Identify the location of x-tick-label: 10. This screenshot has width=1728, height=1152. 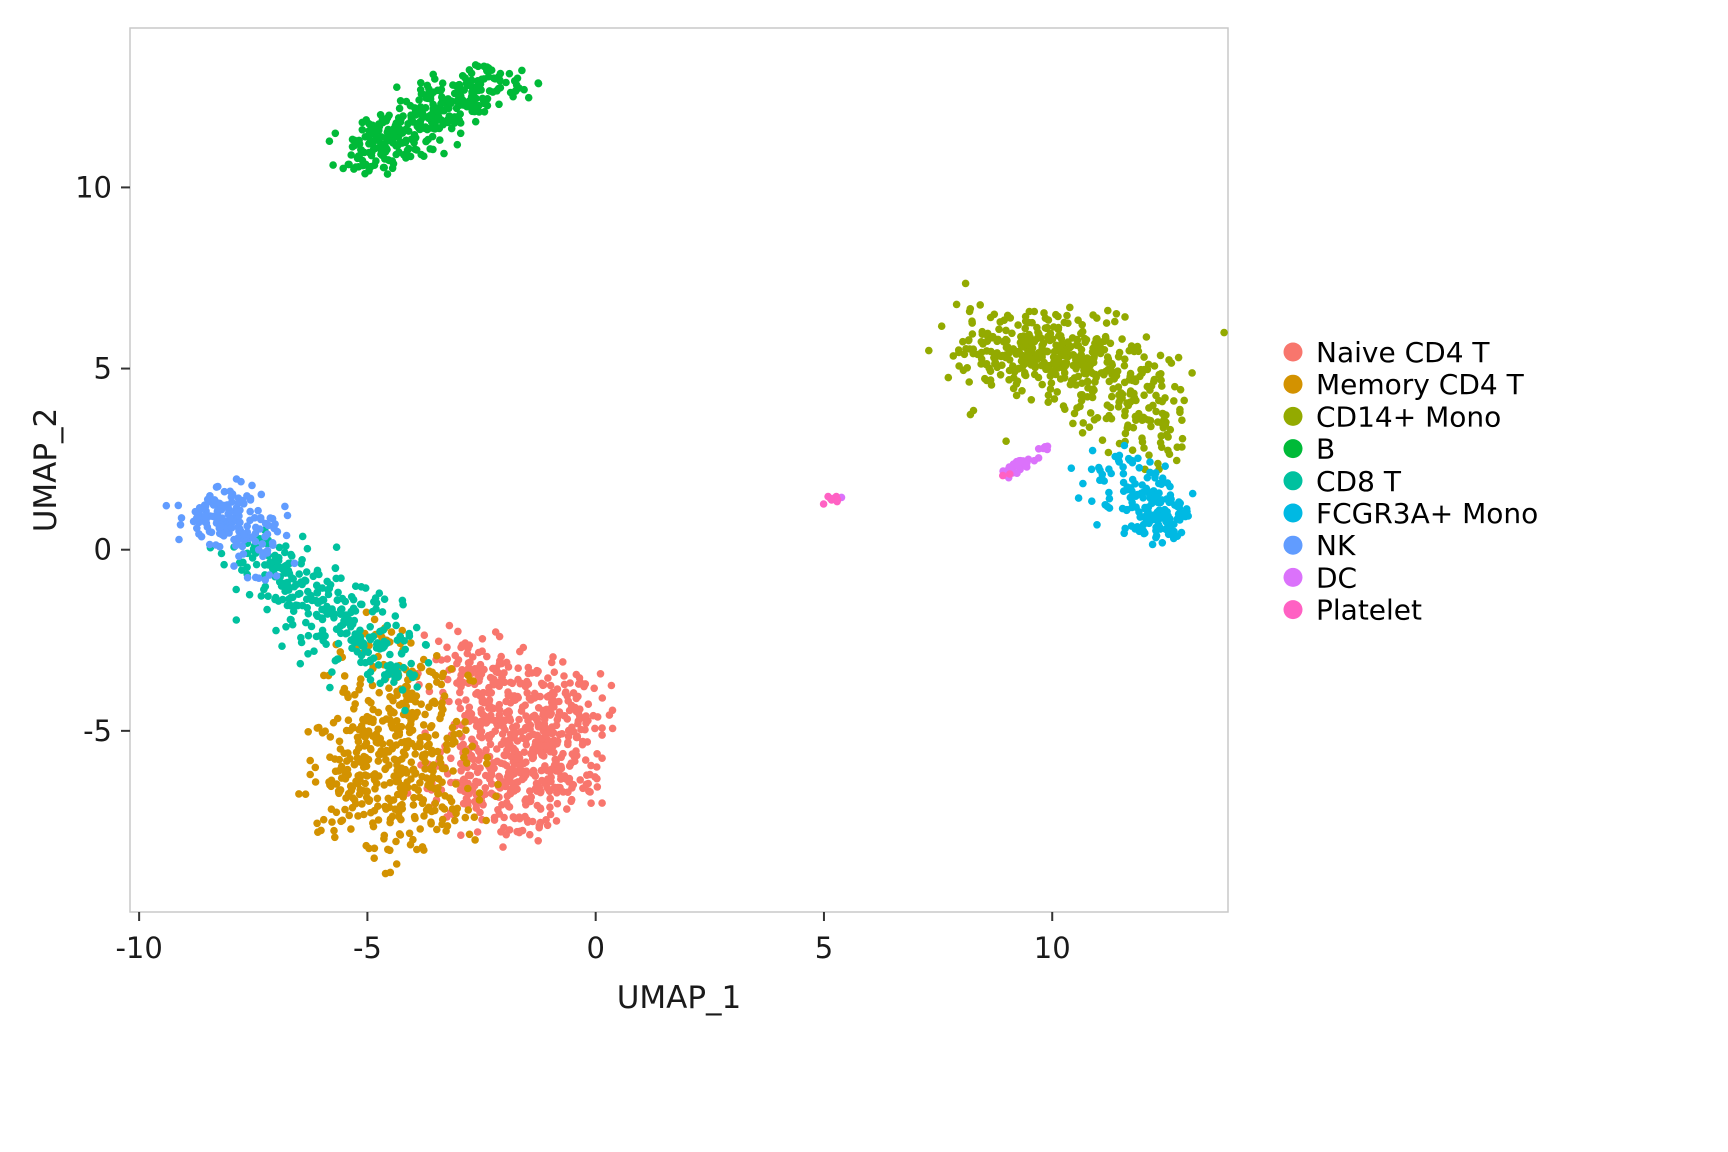
(1052, 948).